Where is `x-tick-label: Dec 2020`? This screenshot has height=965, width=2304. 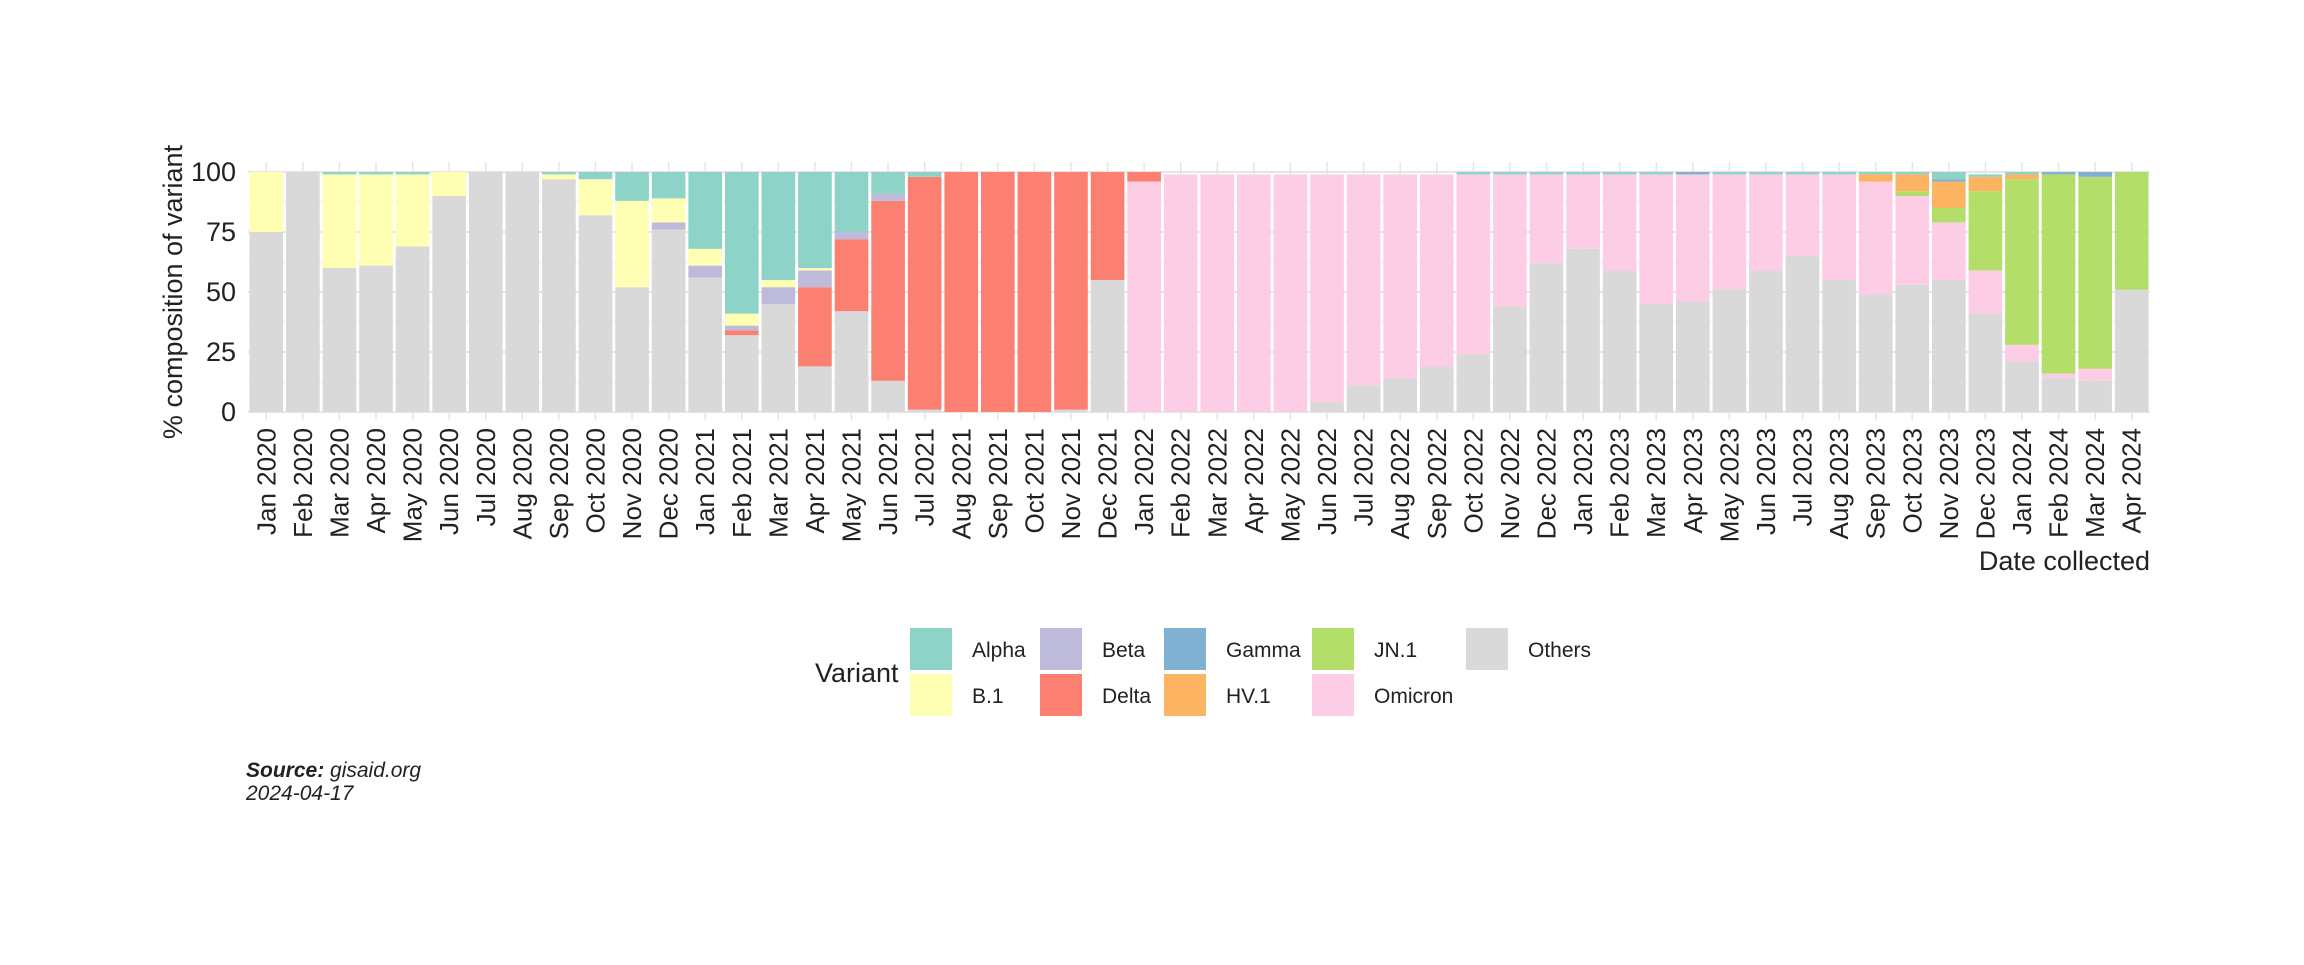 x-tick-label: Dec 2020 is located at coordinates (669, 483).